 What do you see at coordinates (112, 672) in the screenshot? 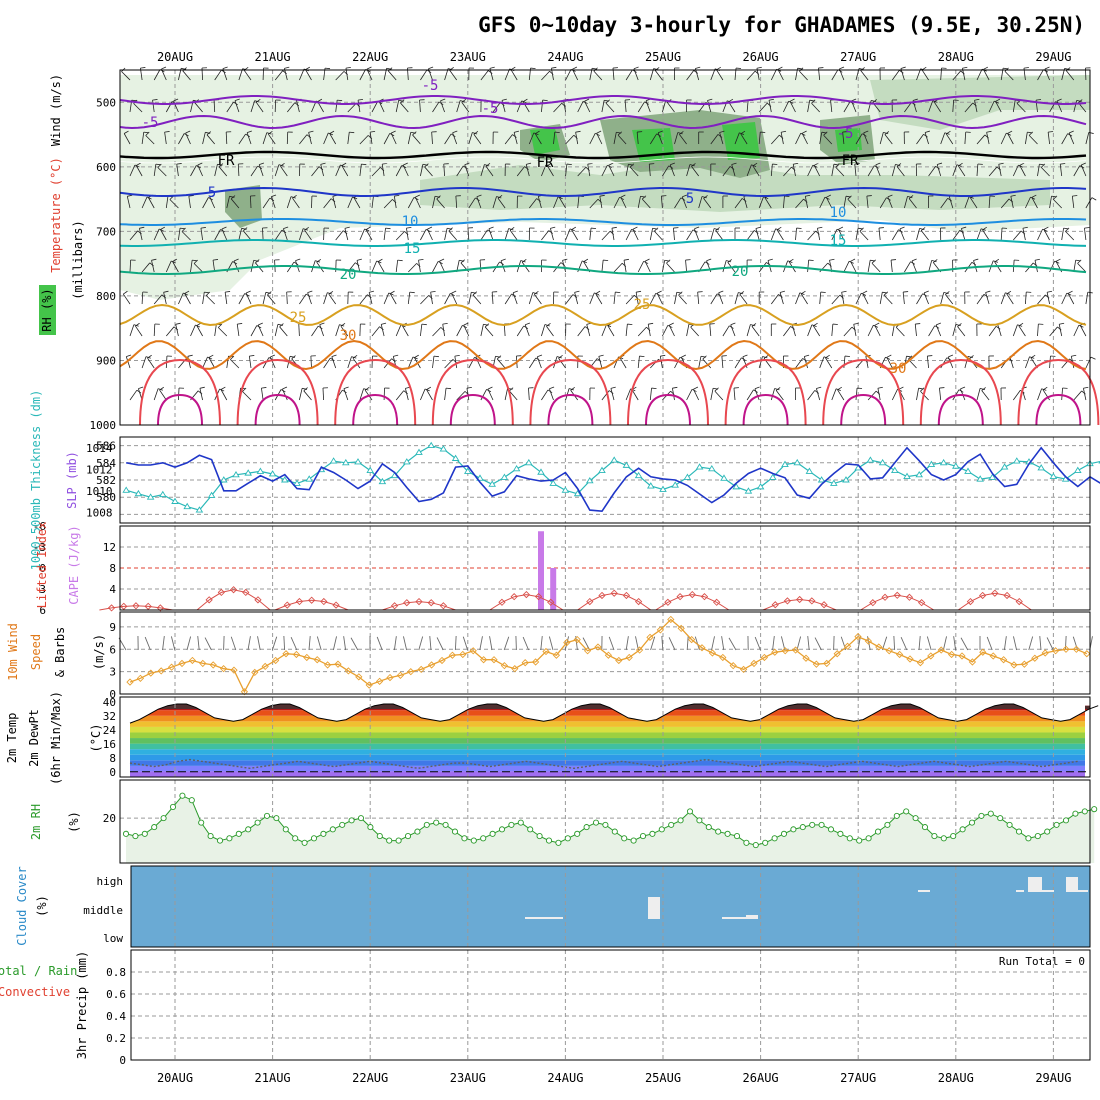
I see `tick-label: 3` at bounding box center [112, 672].